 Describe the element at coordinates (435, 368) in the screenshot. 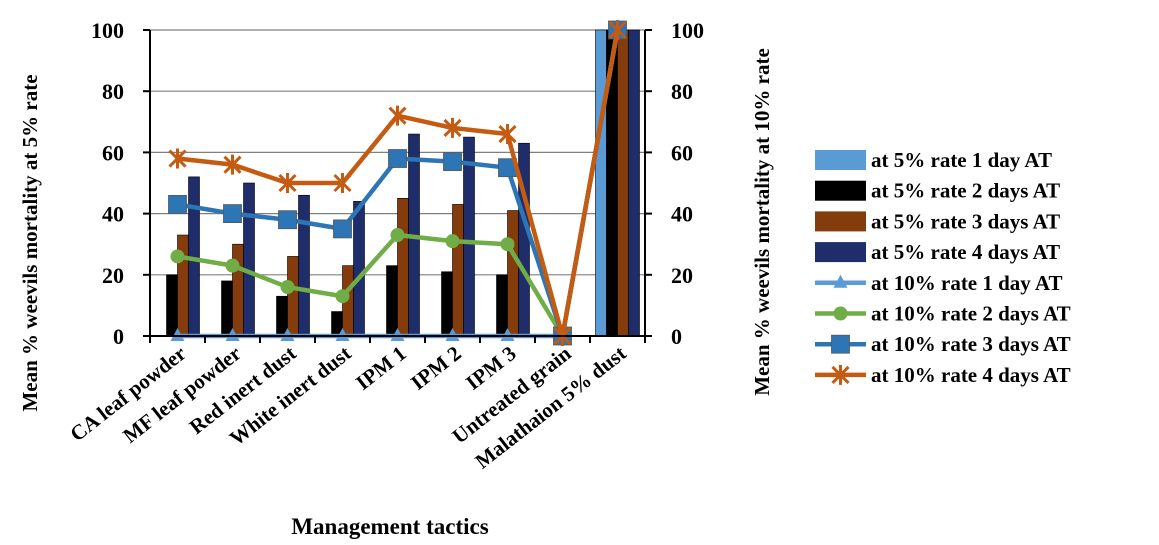

I see `x-category-label: IPM 2` at that location.